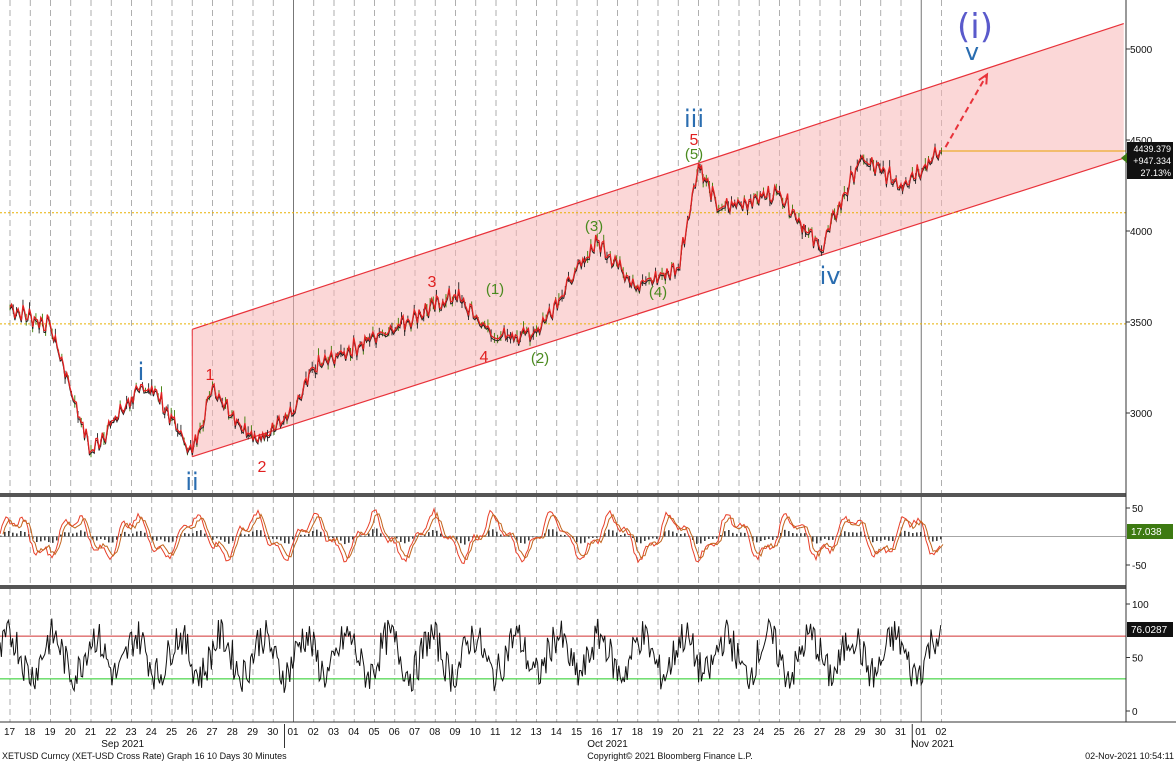 This screenshot has width=1176, height=762. What do you see at coordinates (294, 732) in the screenshot?
I see `x-tick-label: 01` at bounding box center [294, 732].